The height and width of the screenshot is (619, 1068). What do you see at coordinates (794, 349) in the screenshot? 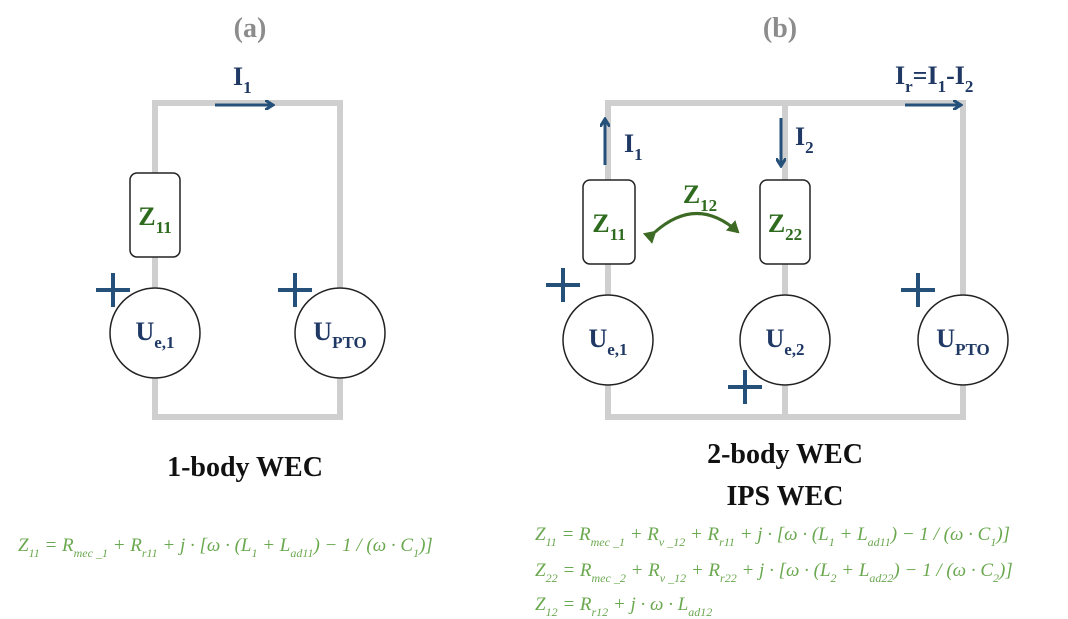
I see `subscript: e,2` at bounding box center [794, 349].